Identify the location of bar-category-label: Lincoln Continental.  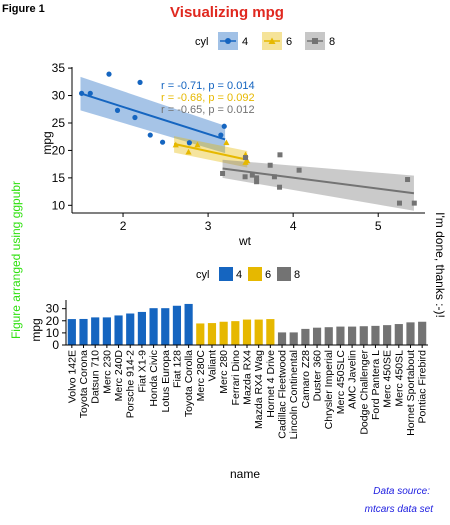
(294, 394).